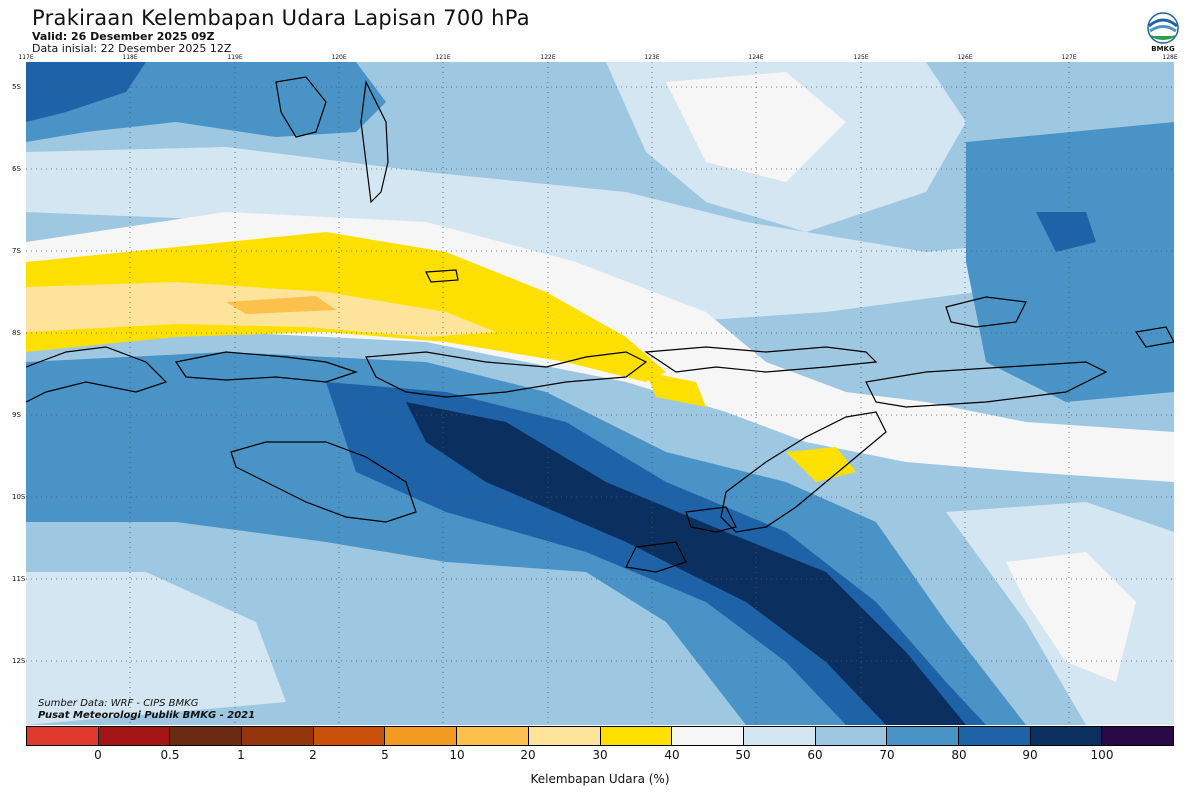  What do you see at coordinates (761, 359) in the screenshot?
I see `coast-alor` at bounding box center [761, 359].